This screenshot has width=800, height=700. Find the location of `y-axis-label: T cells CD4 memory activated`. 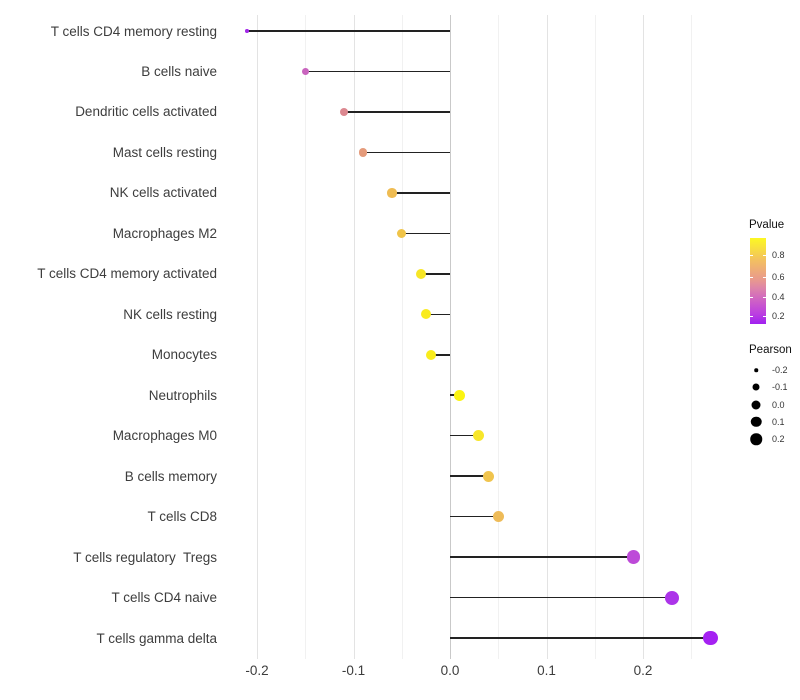

y-axis-label: T cells CD4 memory activated is located at coordinates (127, 274).